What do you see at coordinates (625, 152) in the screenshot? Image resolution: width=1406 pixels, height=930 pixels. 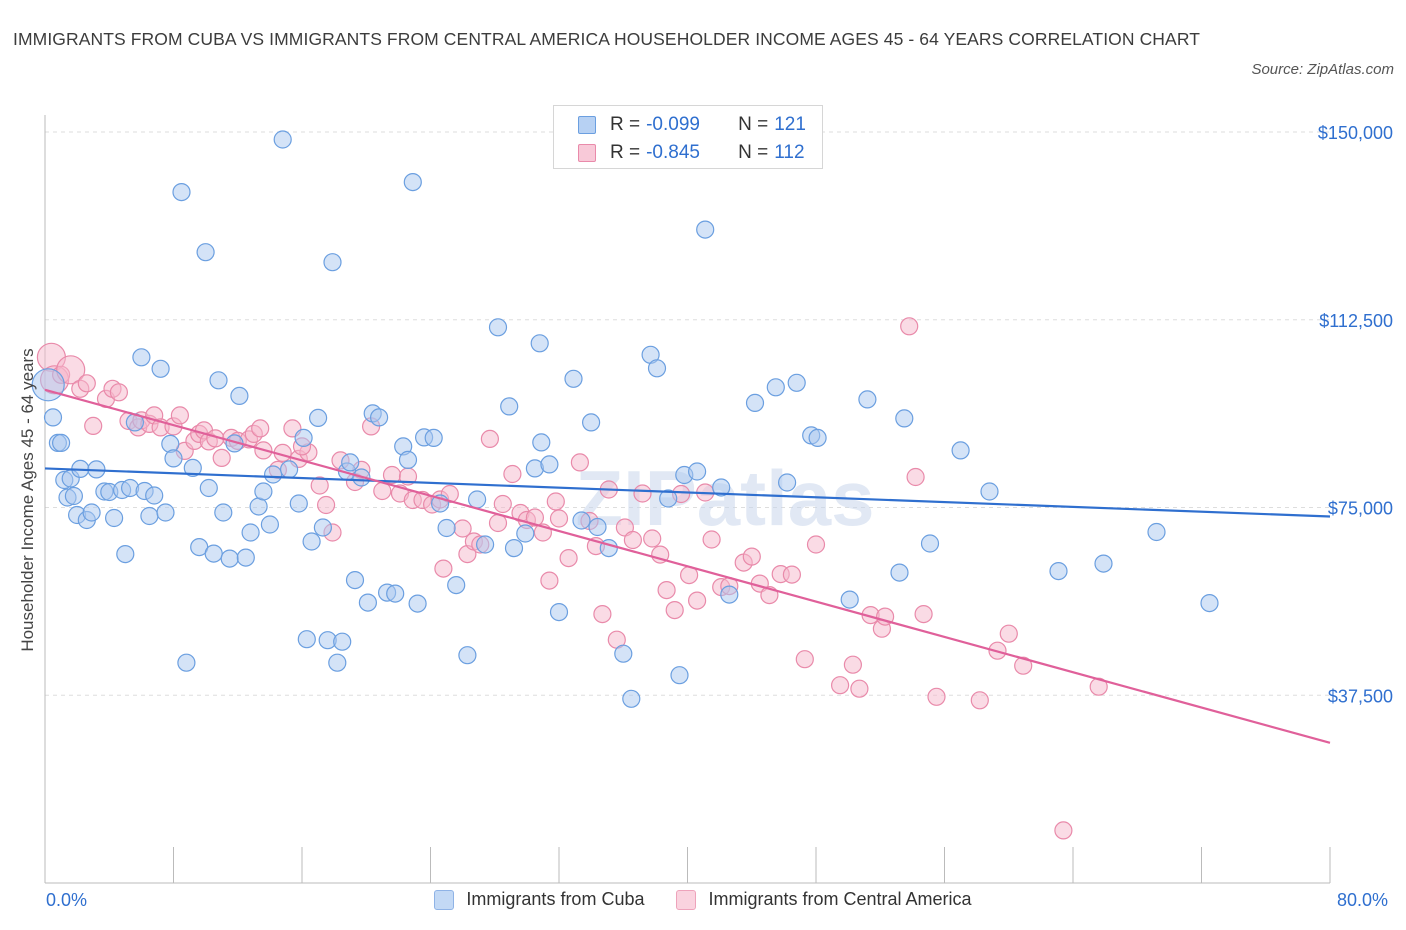 I see `r-label: R =` at bounding box center [625, 152].